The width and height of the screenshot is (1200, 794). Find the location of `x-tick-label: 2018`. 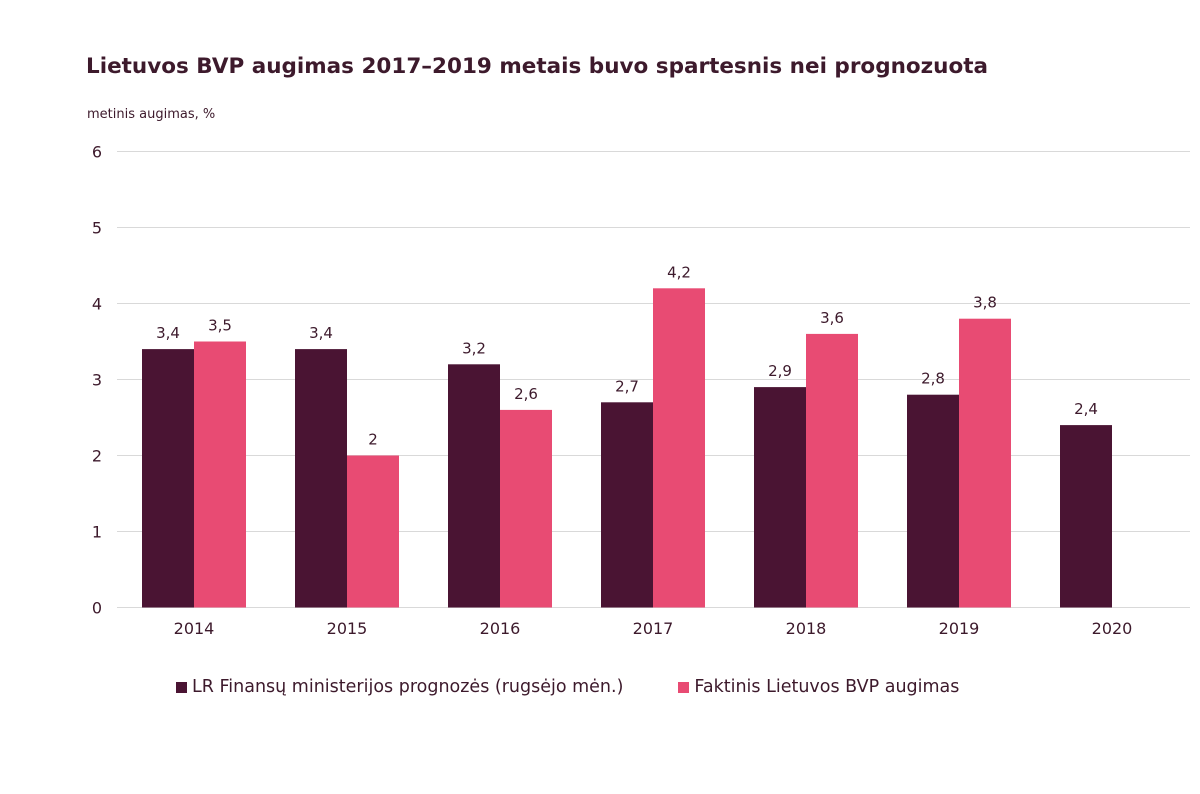

x-tick-label: 2018 is located at coordinates (806, 628).